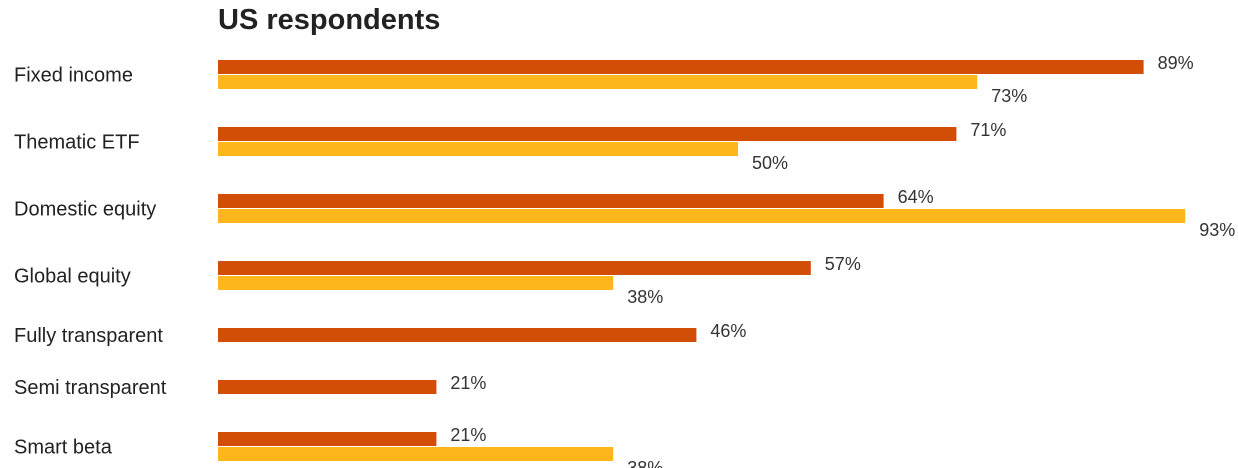 The width and height of the screenshot is (1238, 468). Describe the element at coordinates (85, 210) in the screenshot. I see `category-label: Domestic equity` at that location.